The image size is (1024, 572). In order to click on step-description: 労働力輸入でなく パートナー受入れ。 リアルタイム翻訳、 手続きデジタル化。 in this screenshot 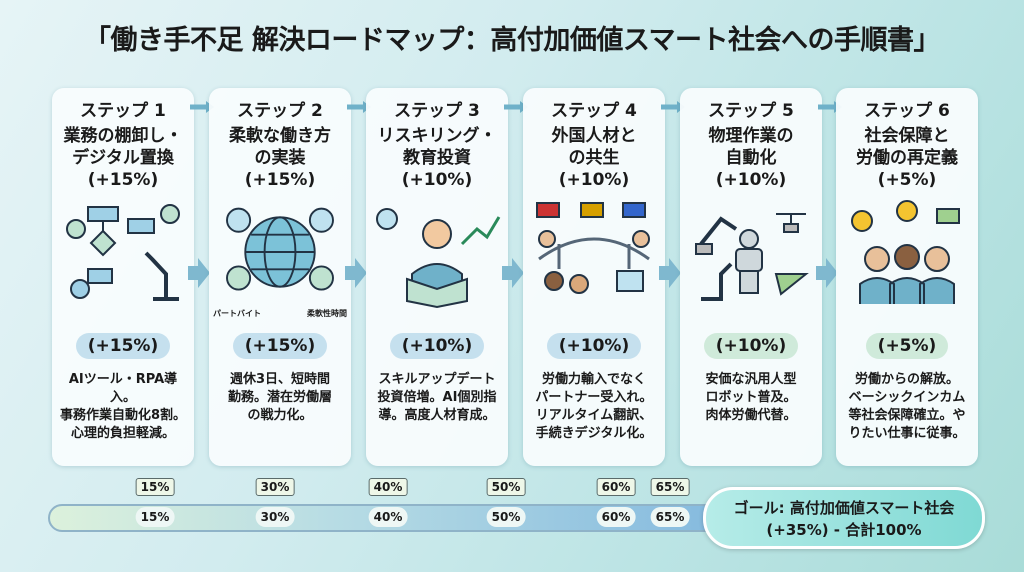, I will do `click(594, 407)`.